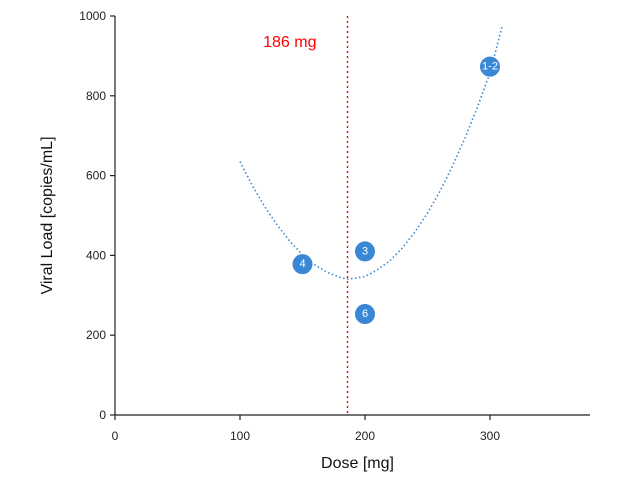 The width and height of the screenshot is (637, 478). I want to click on x-tick-label: 300, so click(490, 436).